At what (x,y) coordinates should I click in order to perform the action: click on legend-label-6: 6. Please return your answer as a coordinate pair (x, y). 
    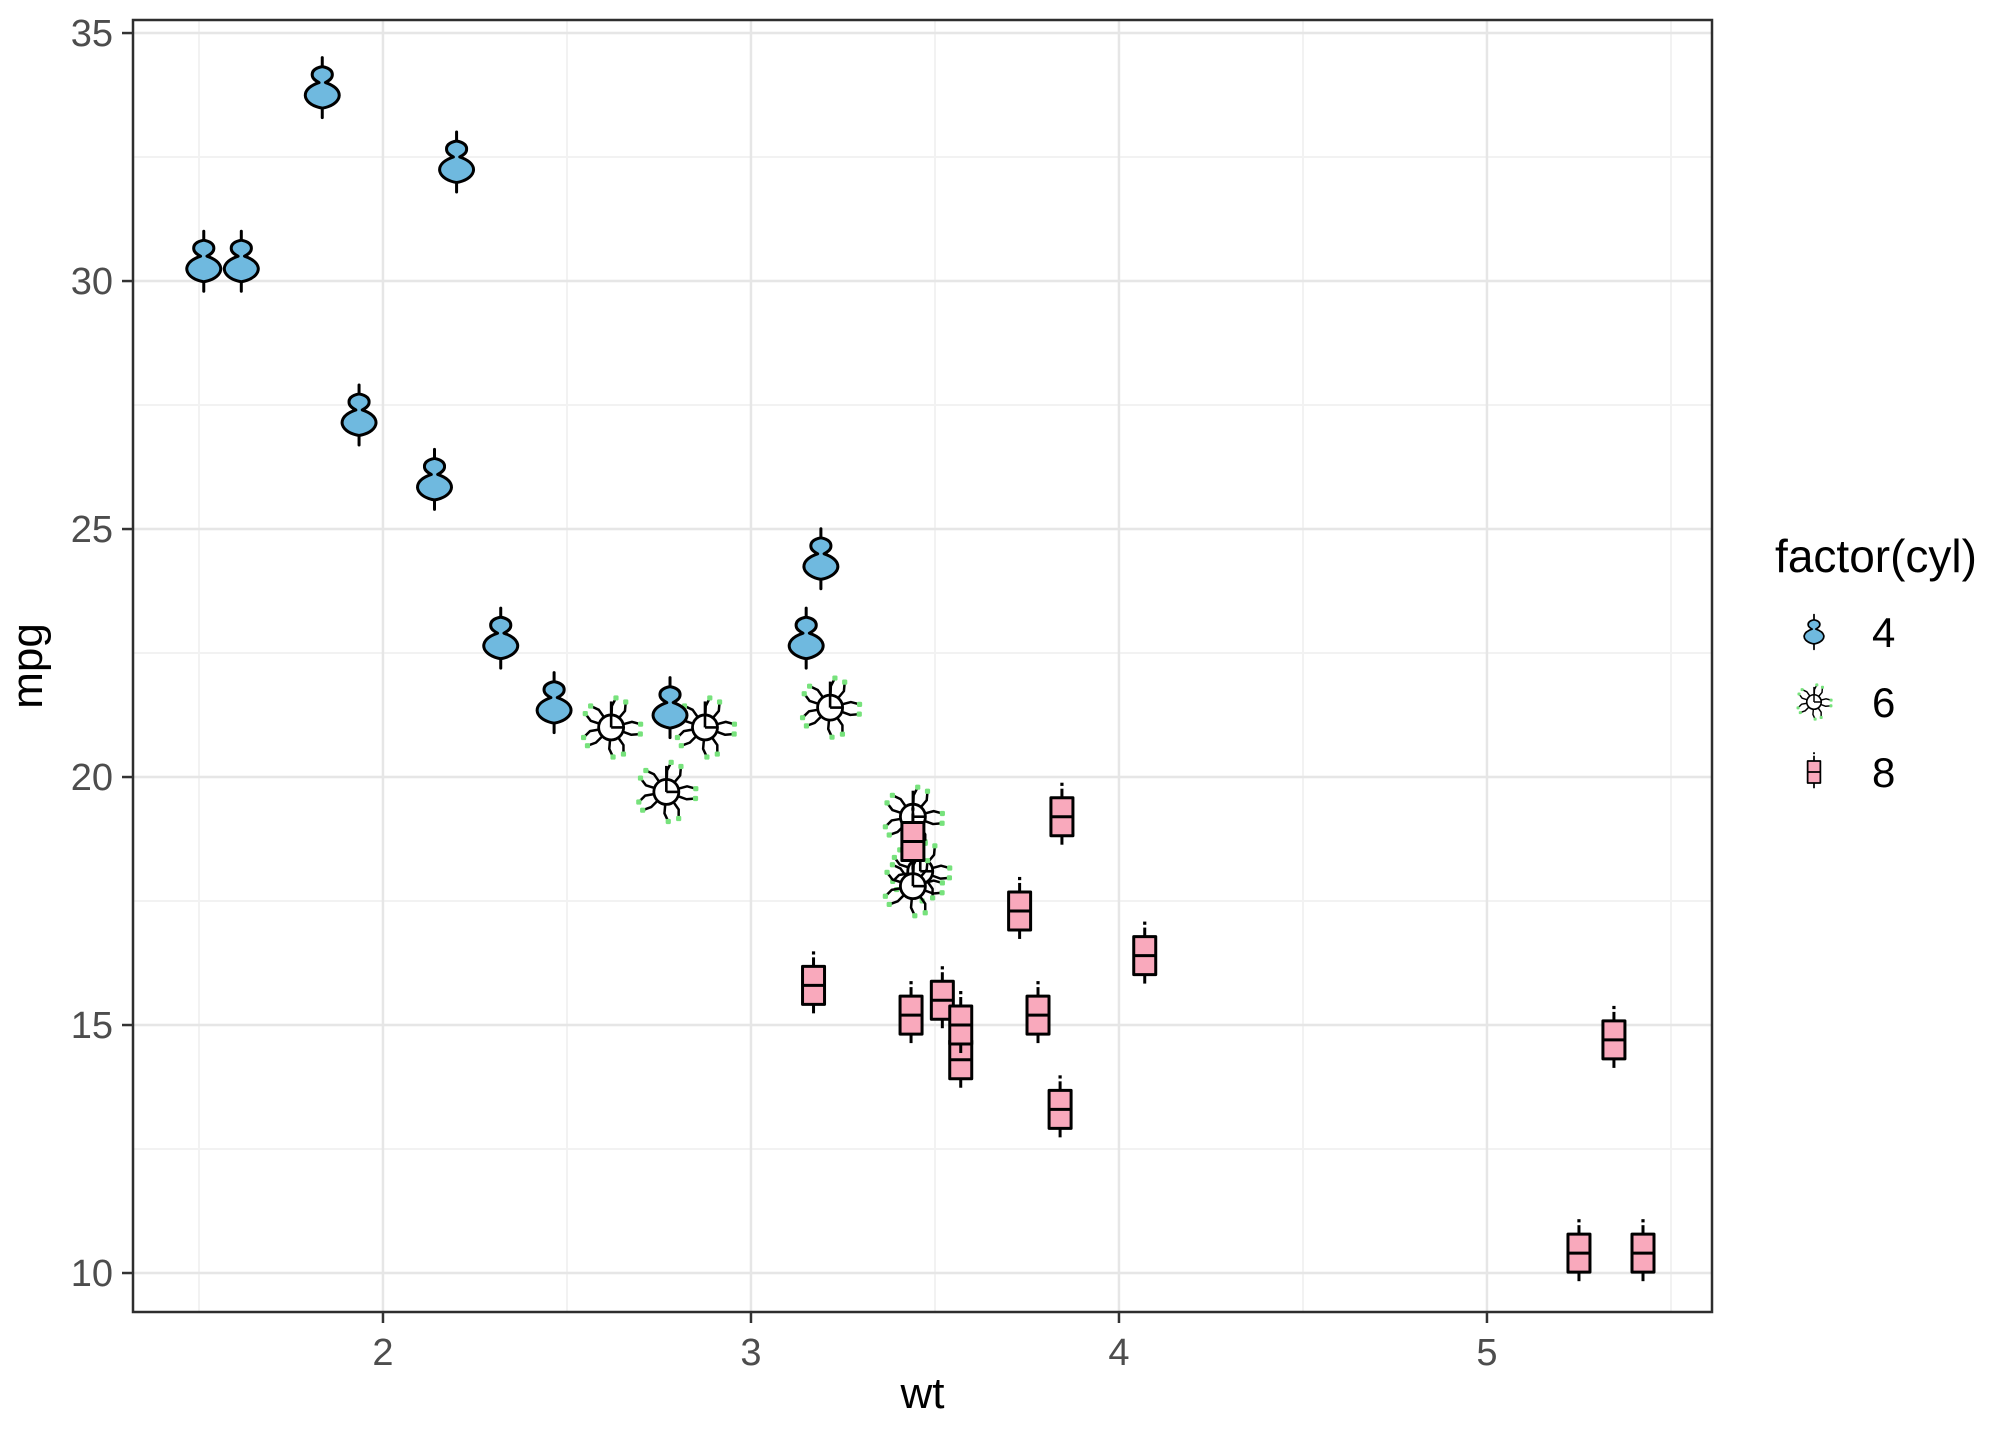
    Looking at the image, I should click on (1883, 702).